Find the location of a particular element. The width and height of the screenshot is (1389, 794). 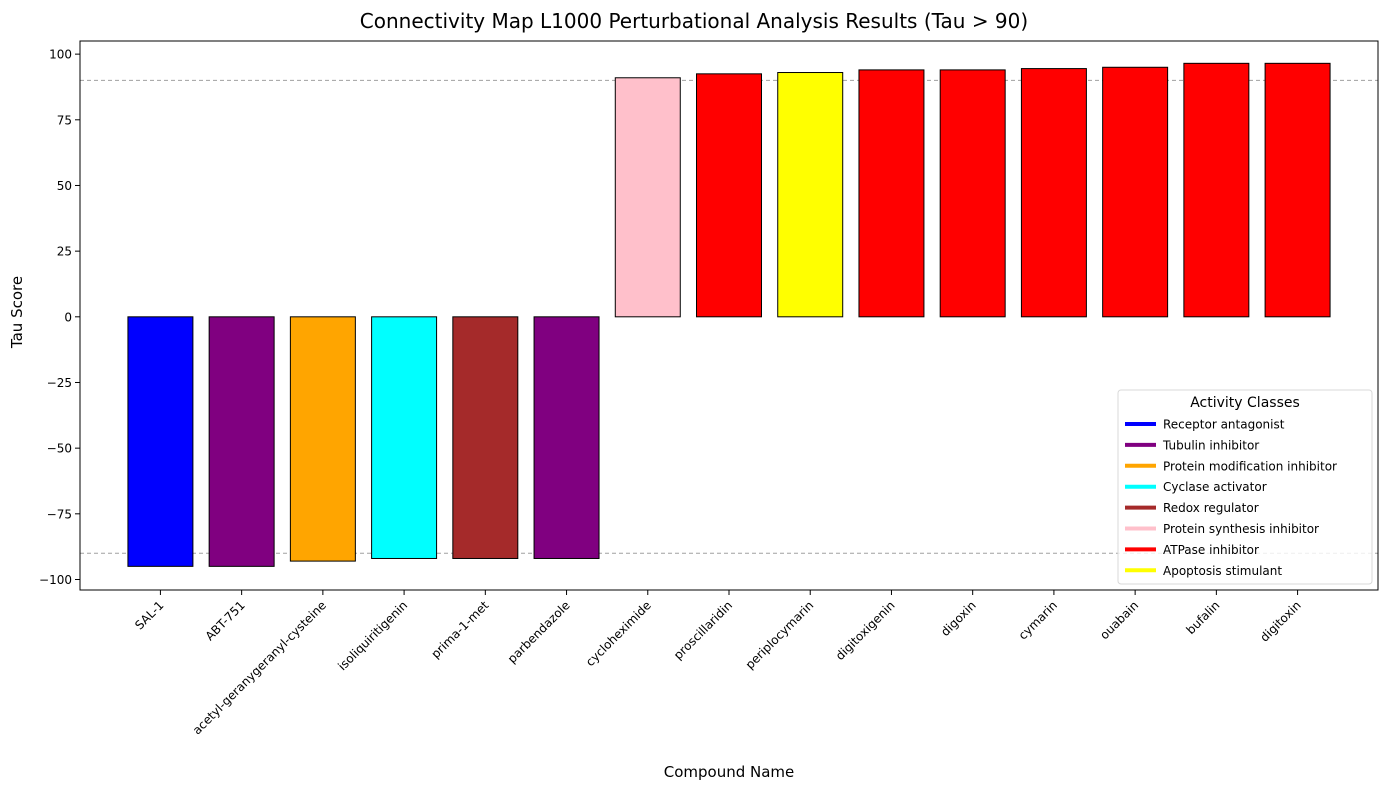

bar-bufalin is located at coordinates (1216, 190).